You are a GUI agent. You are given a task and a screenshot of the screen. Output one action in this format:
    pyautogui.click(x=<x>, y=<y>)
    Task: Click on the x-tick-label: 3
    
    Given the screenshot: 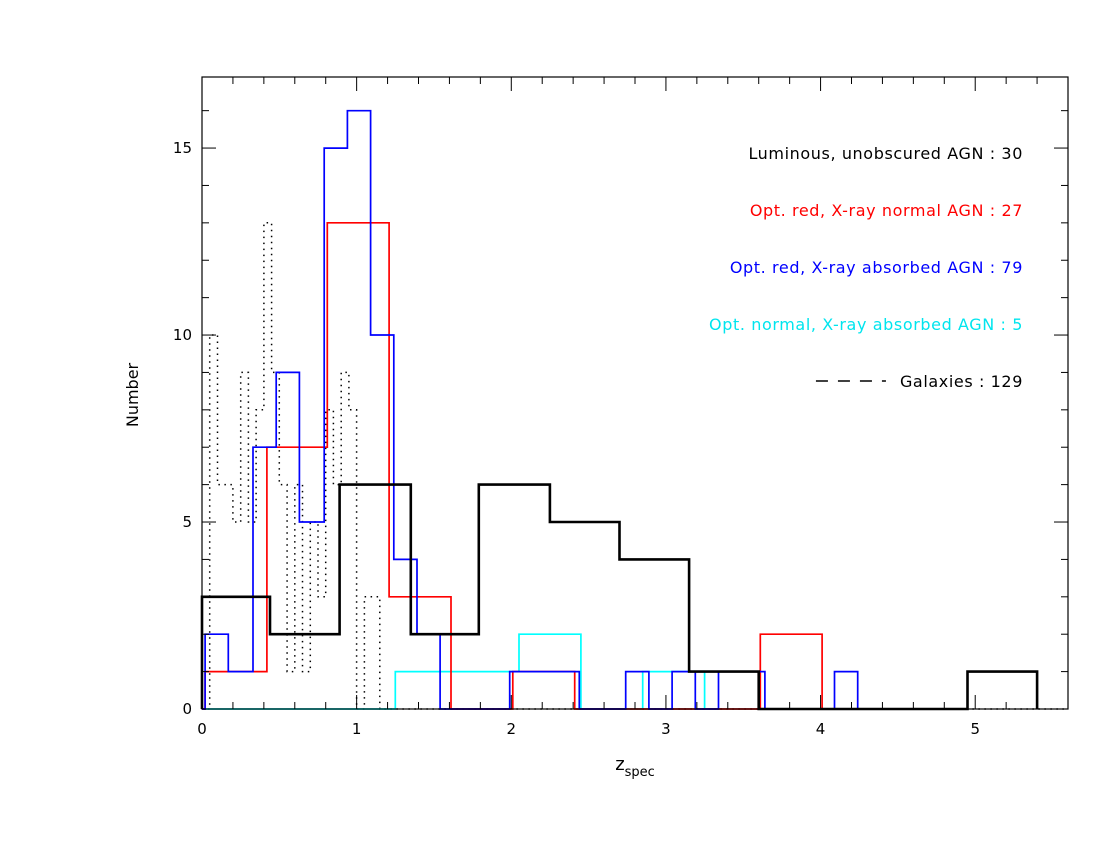 What is the action you would take?
    pyautogui.click(x=666, y=729)
    